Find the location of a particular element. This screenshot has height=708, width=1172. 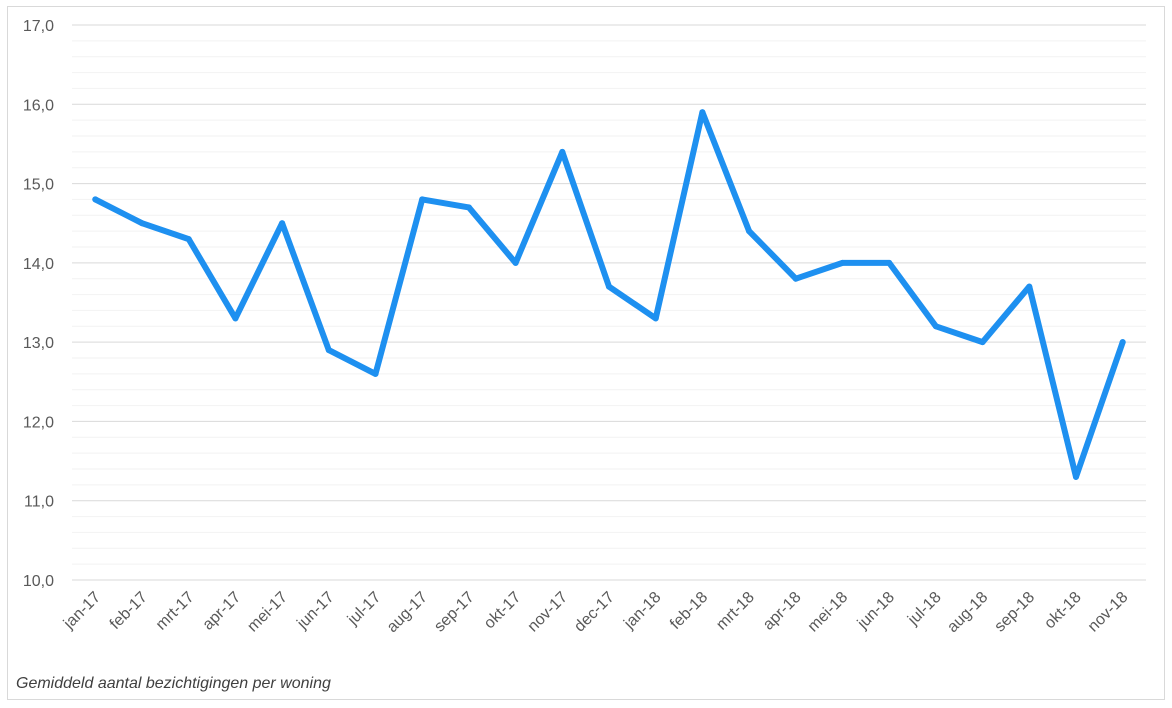

x-tick-label: mei-17 is located at coordinates (267, 612).